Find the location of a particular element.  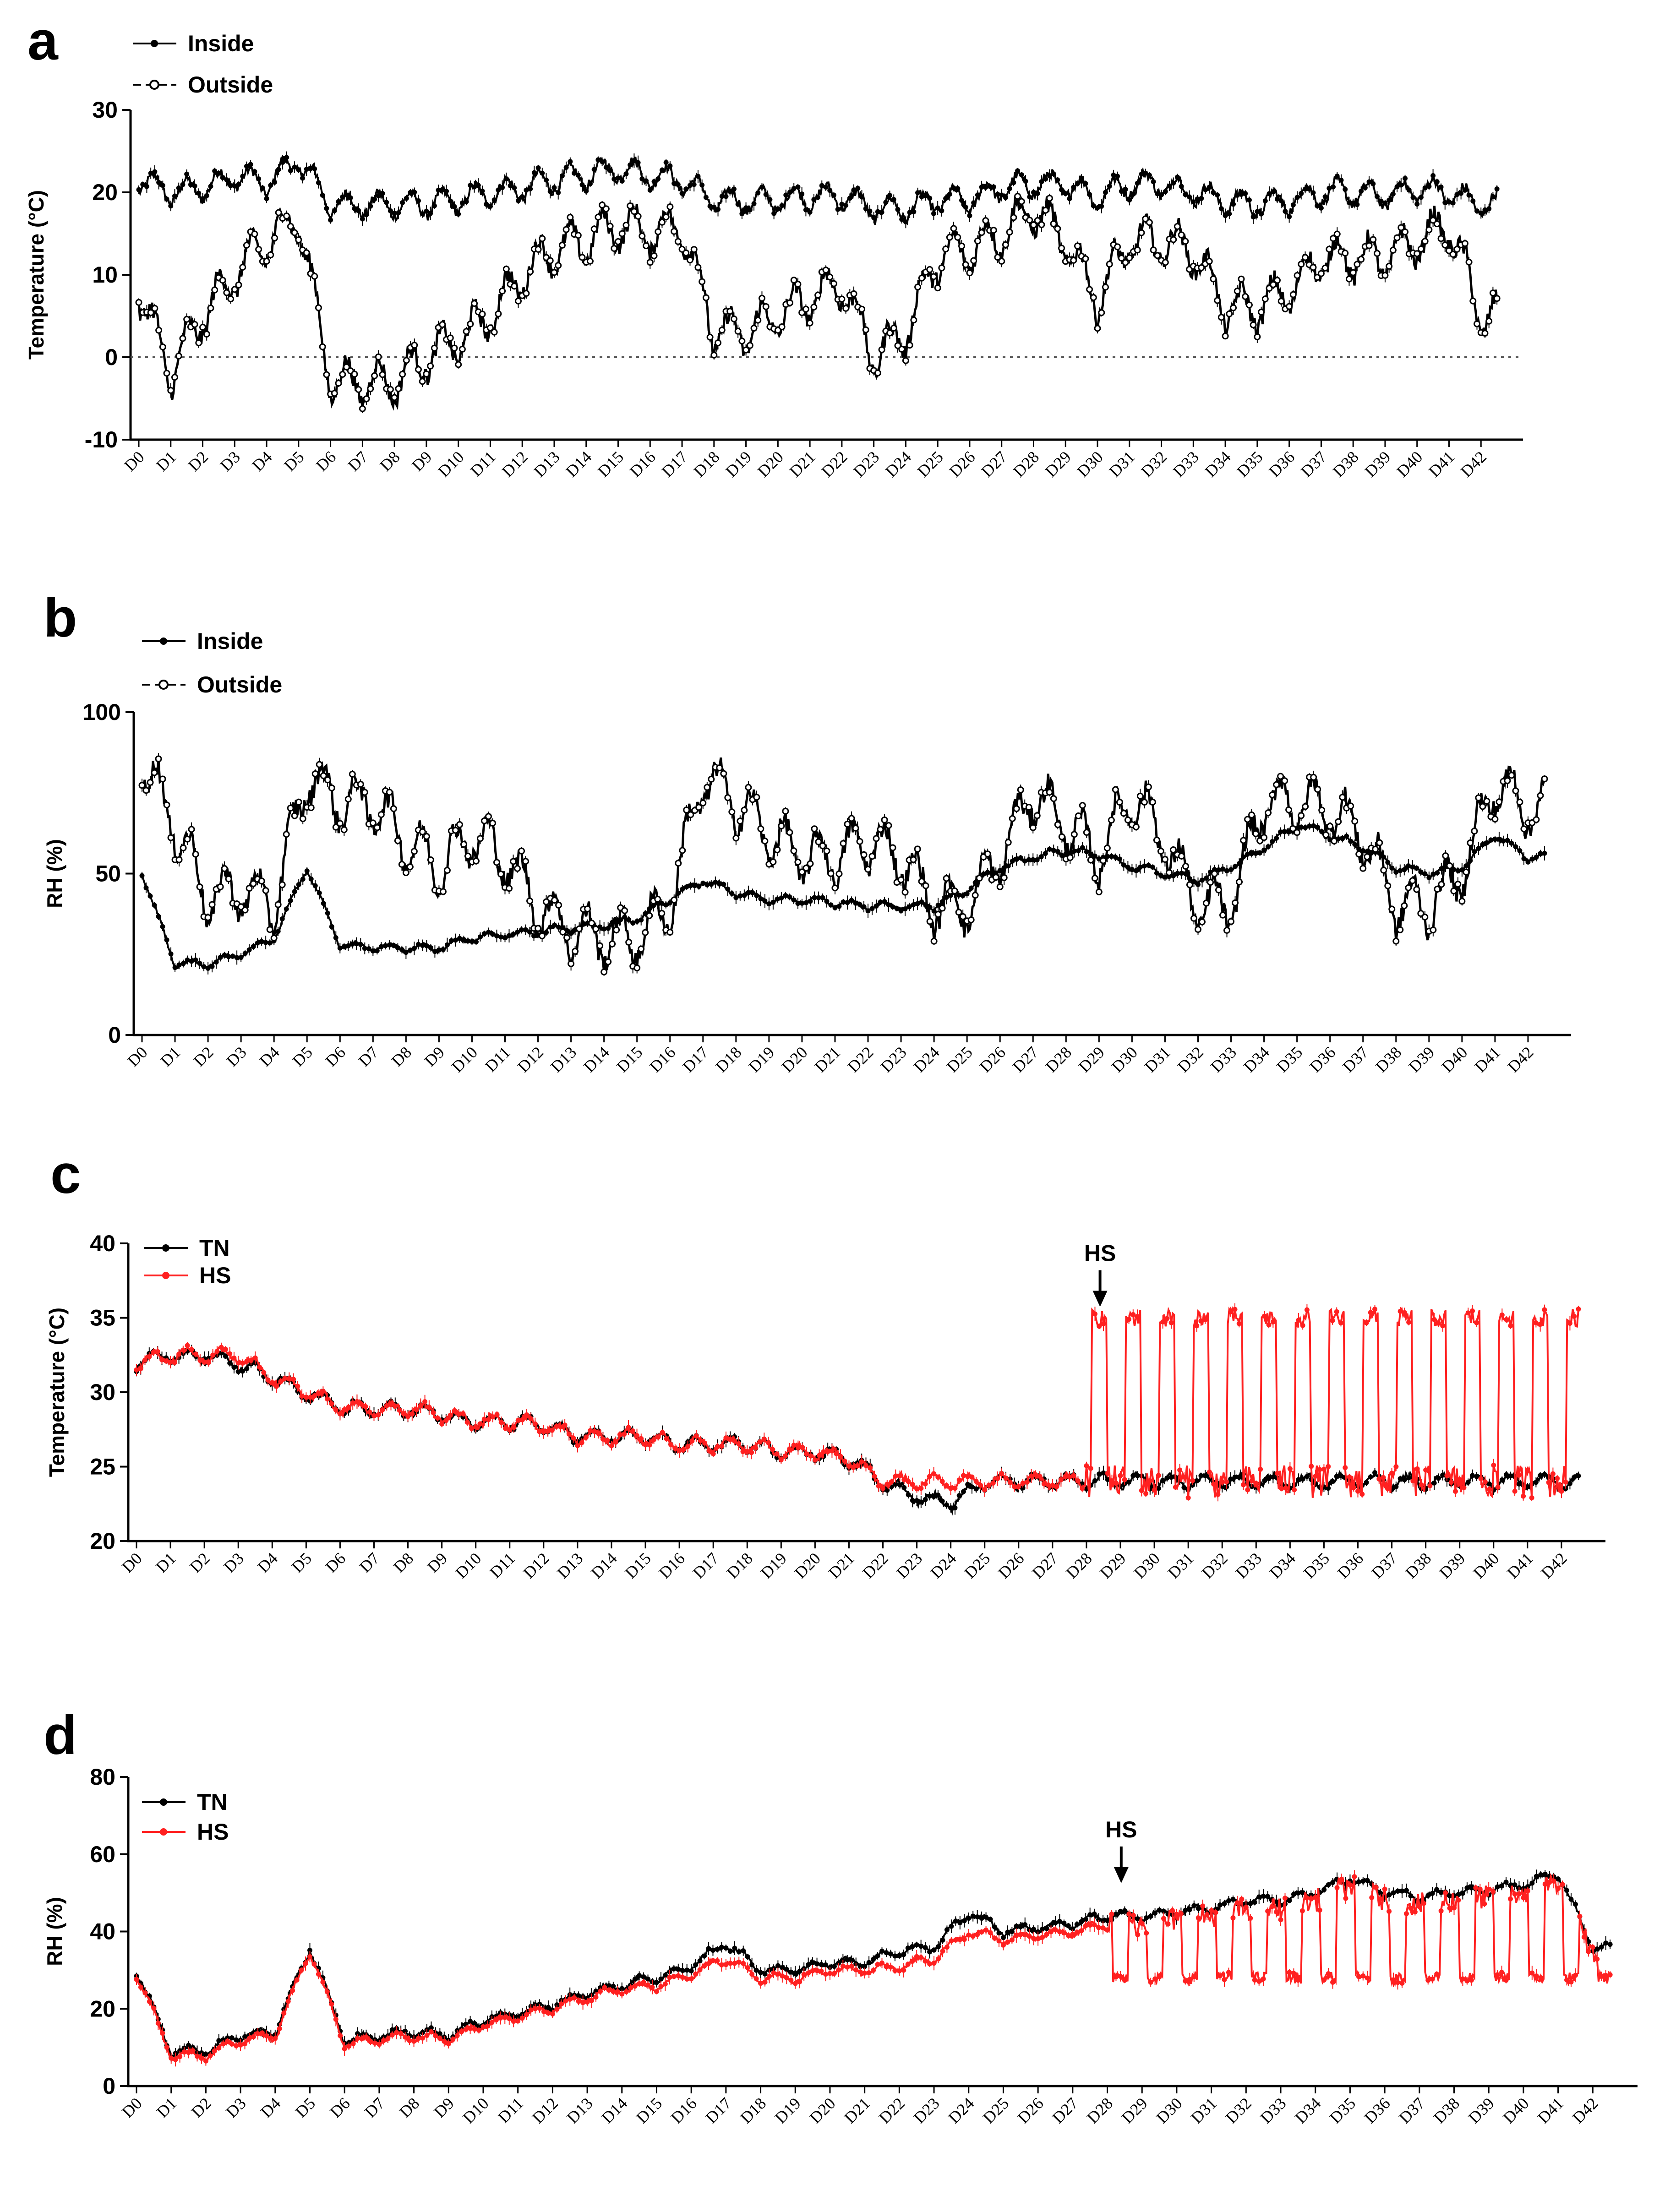

series-outside is located at coordinates (818, 302).